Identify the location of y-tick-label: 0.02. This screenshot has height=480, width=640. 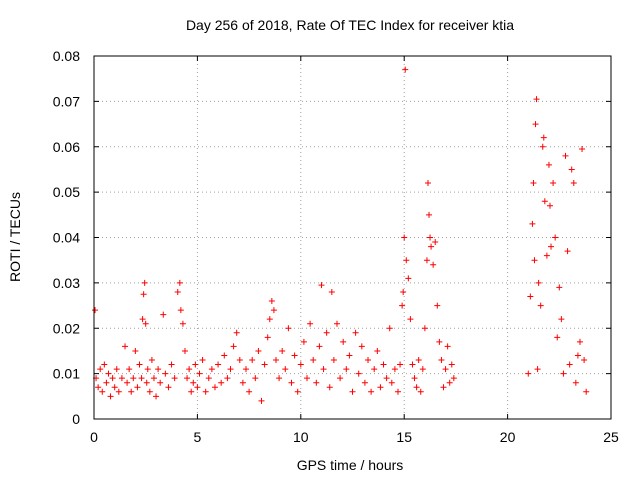
(66, 328).